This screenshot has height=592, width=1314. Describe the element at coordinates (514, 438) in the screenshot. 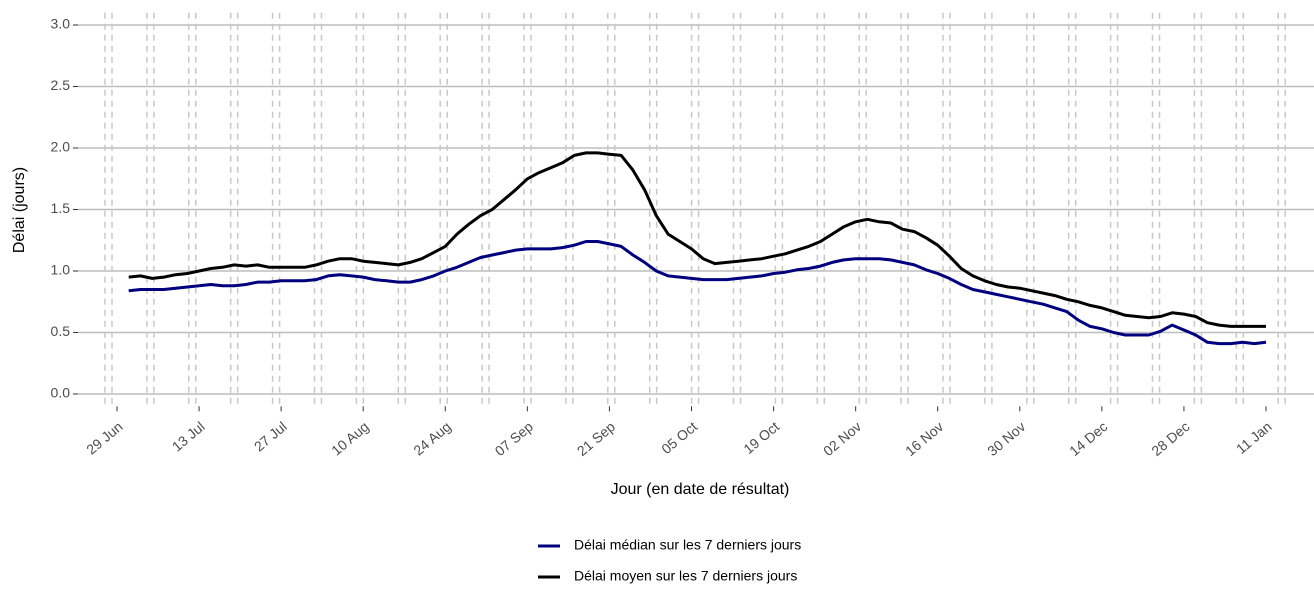

I see `x-tick-label: 07 Sep` at that location.